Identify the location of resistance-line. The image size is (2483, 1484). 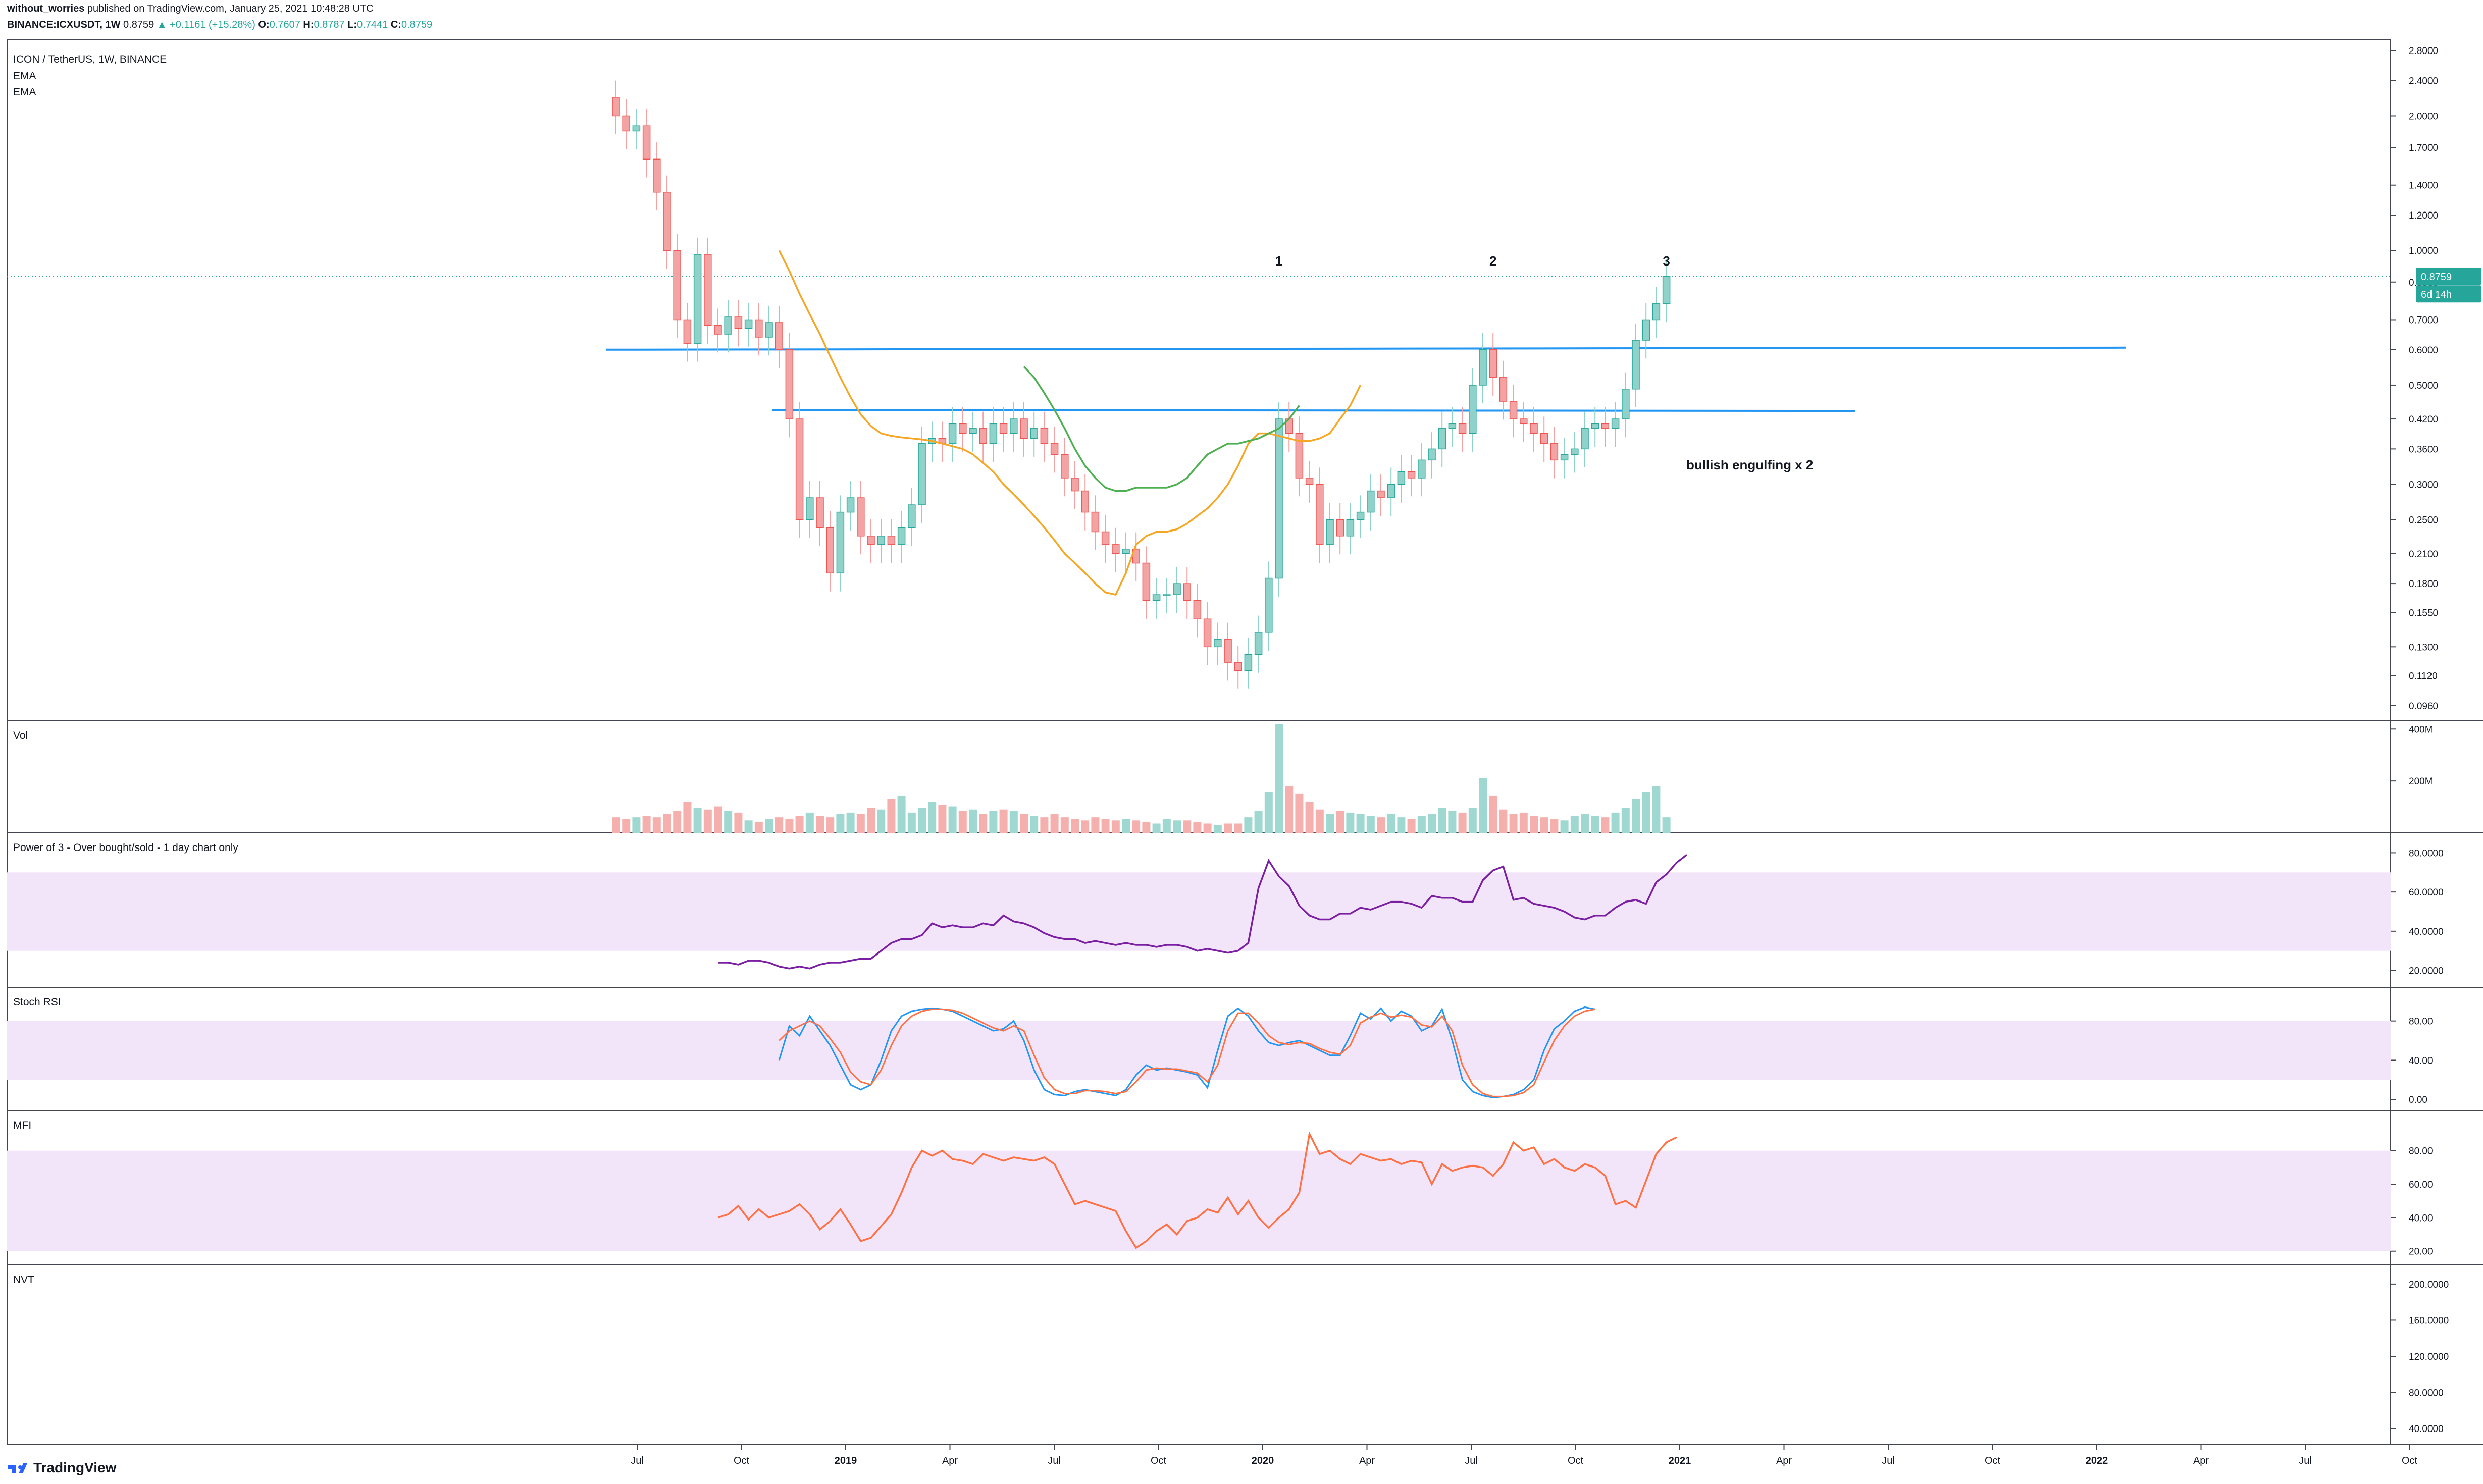
(1365, 348).